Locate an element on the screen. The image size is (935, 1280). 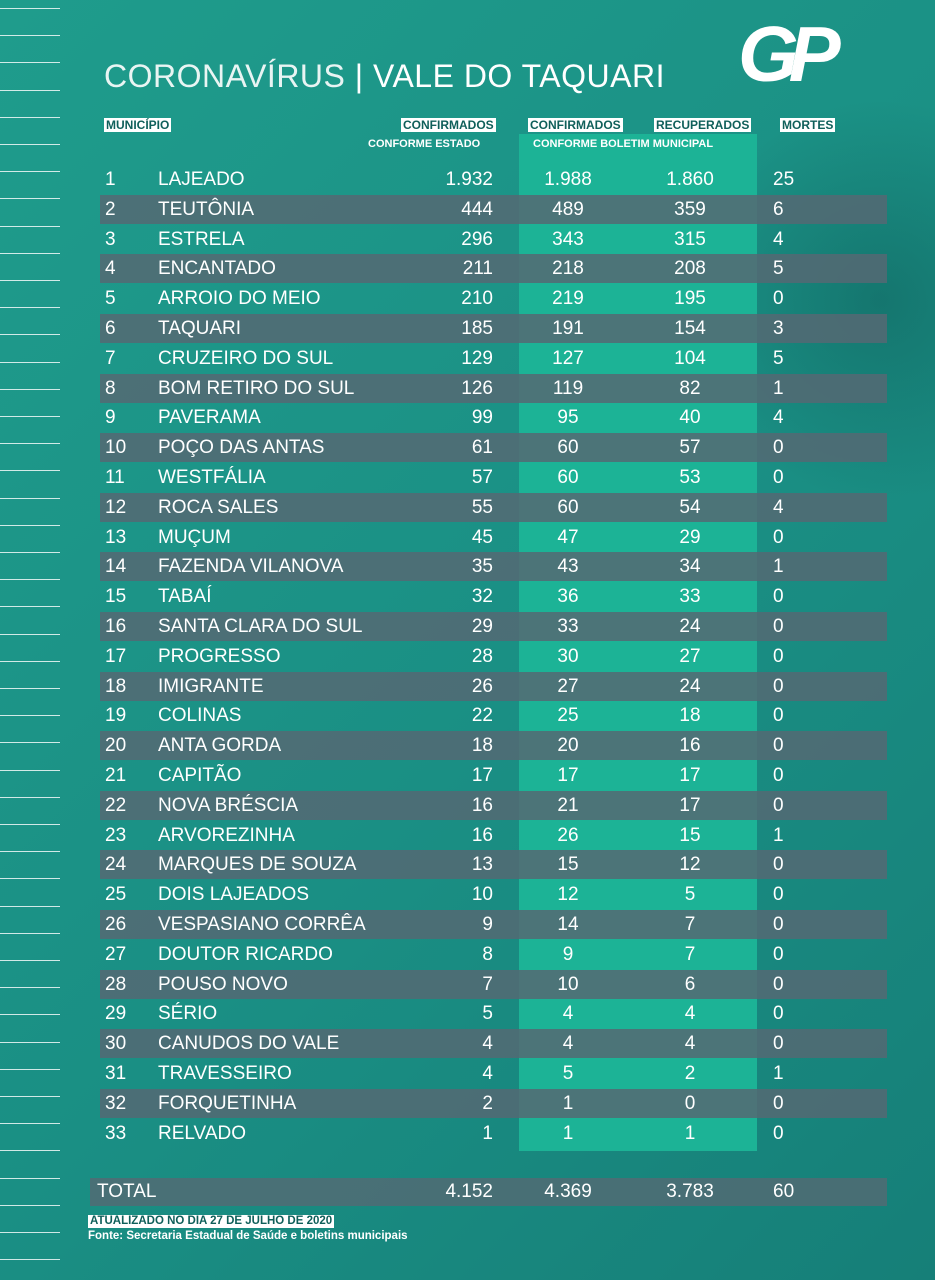
confirmed-municipal: 21 is located at coordinates (568, 805).